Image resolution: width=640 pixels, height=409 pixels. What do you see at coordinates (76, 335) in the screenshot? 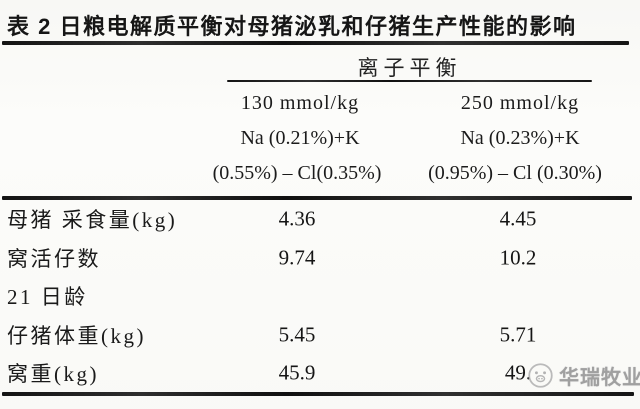
I see `row-label: 仔猪体重(kg)` at bounding box center [76, 335].